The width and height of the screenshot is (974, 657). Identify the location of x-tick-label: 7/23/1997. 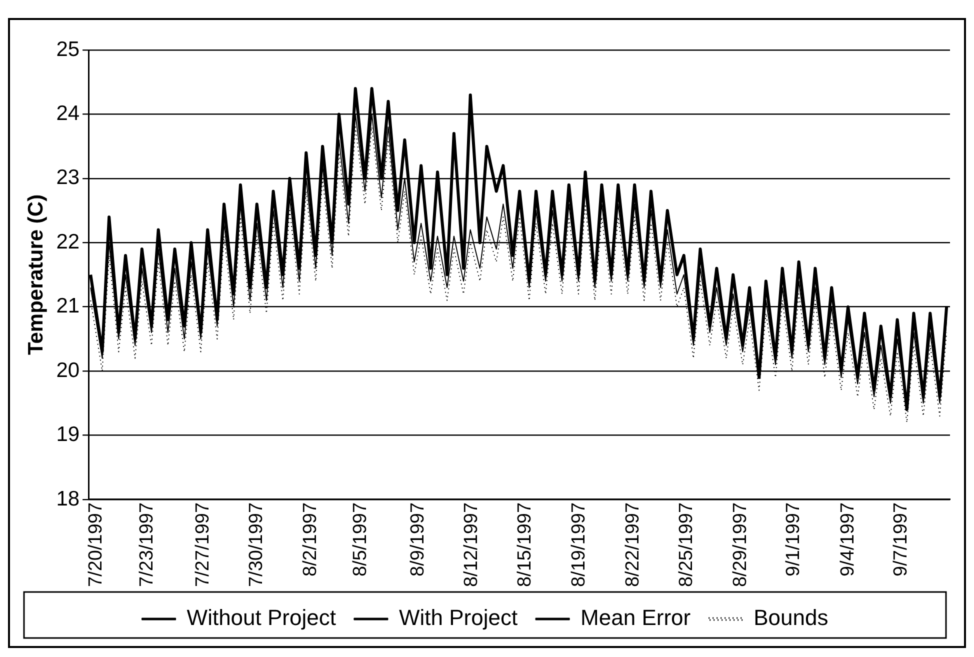
(147, 545).